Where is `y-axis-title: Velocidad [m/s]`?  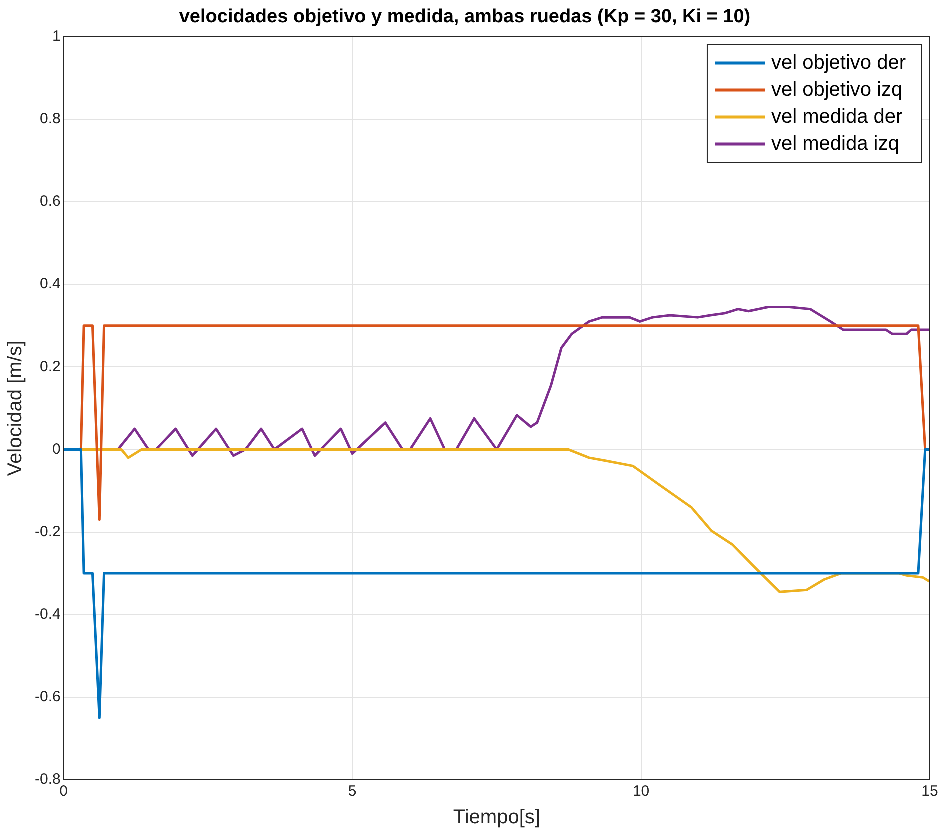 y-axis-title: Velocidad [m/s] is located at coordinates (15, 408).